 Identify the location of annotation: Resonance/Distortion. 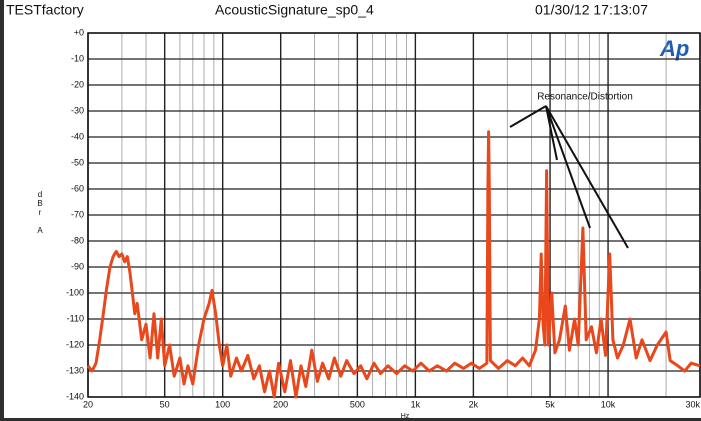
(585, 97).